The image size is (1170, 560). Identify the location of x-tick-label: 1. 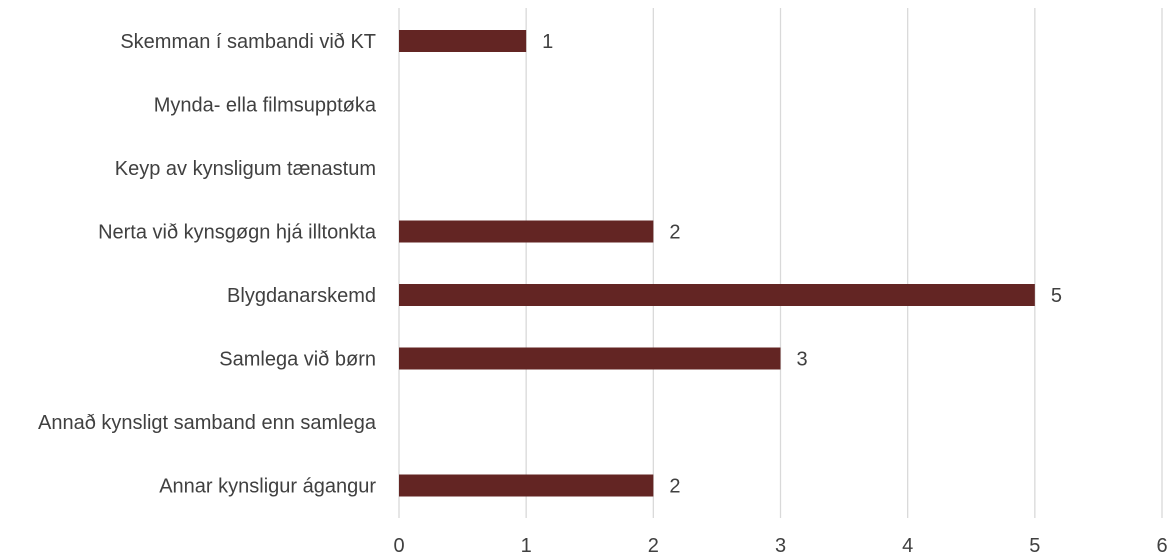
(526, 545).